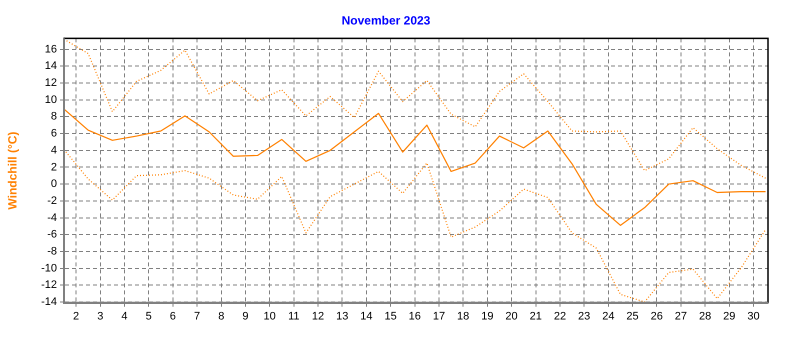 The width and height of the screenshot is (792, 350). Describe the element at coordinates (245, 316) in the screenshot. I see `x-tick-label: 9` at that location.